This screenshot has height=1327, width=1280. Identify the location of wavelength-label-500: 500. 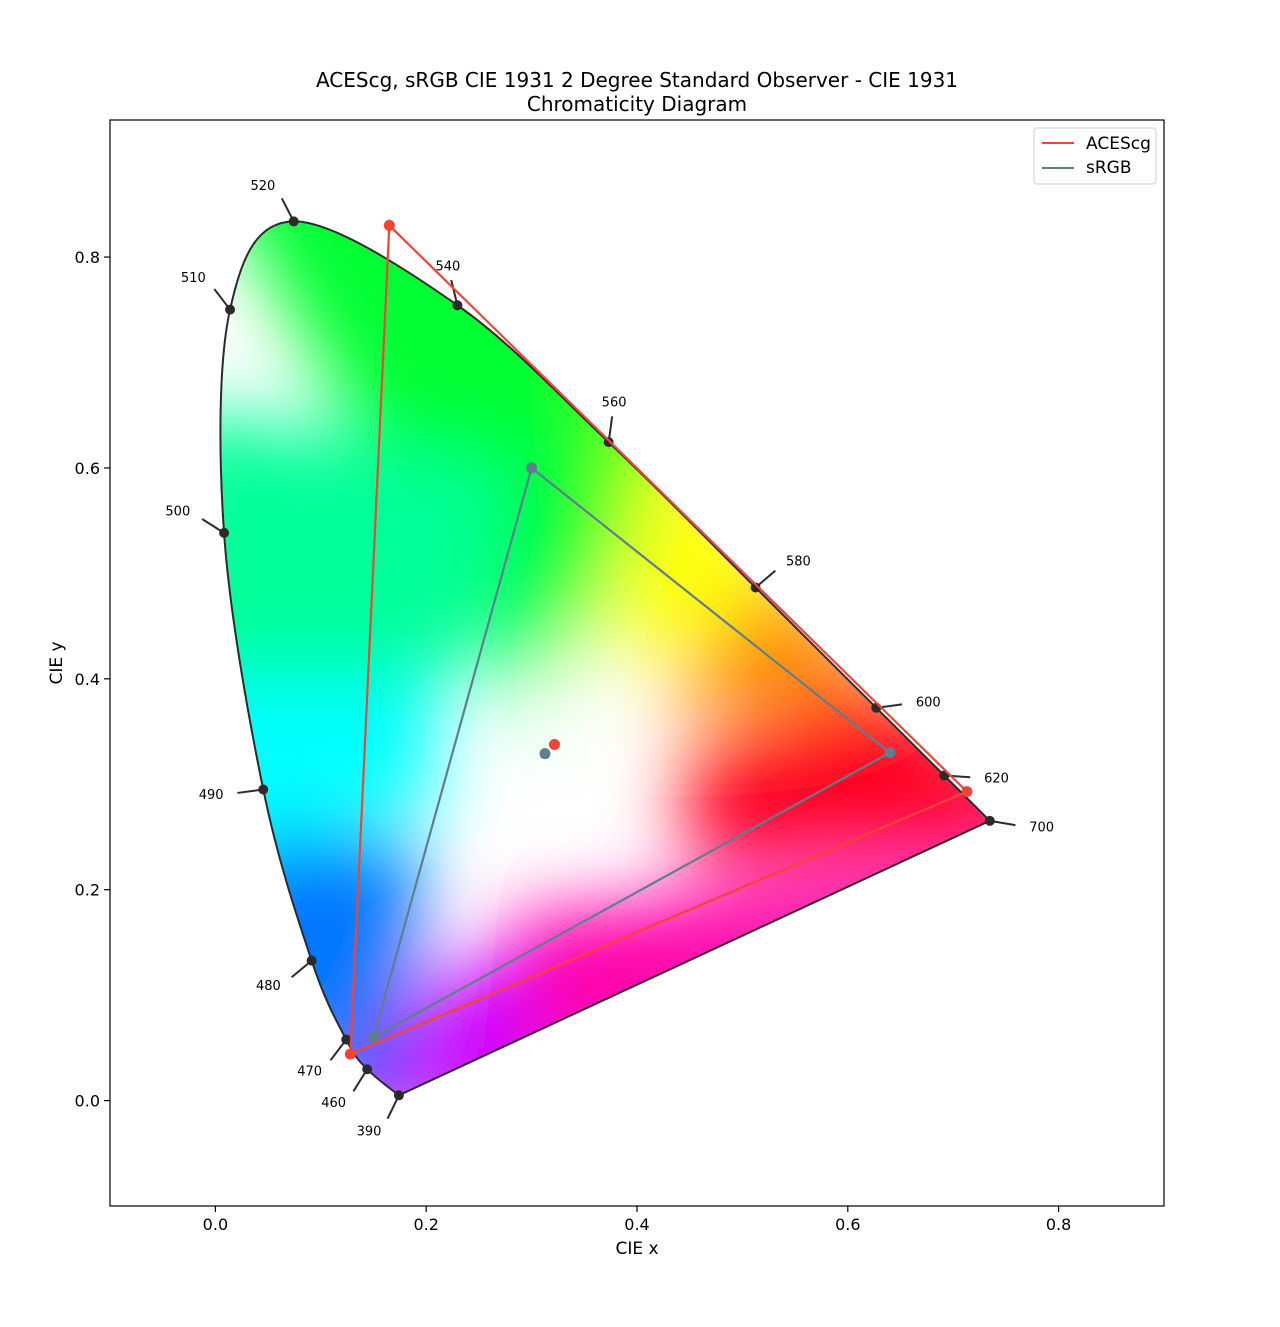
(177, 512).